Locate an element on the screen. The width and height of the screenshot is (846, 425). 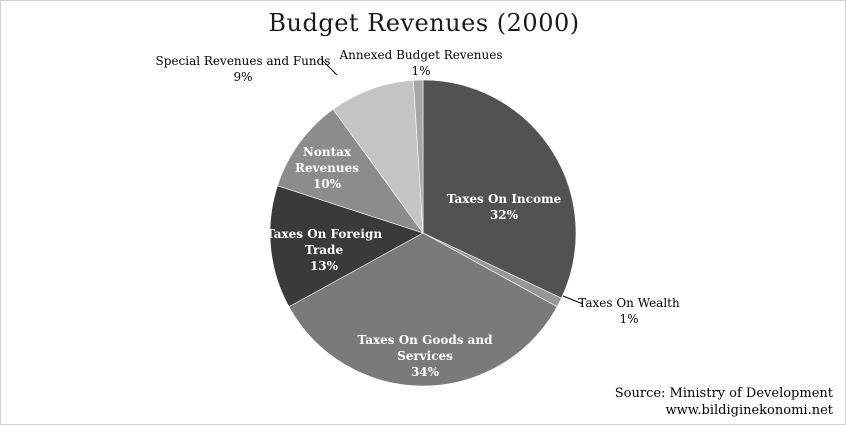
slice-value-taxes-on-wealth: 1% is located at coordinates (628, 319).